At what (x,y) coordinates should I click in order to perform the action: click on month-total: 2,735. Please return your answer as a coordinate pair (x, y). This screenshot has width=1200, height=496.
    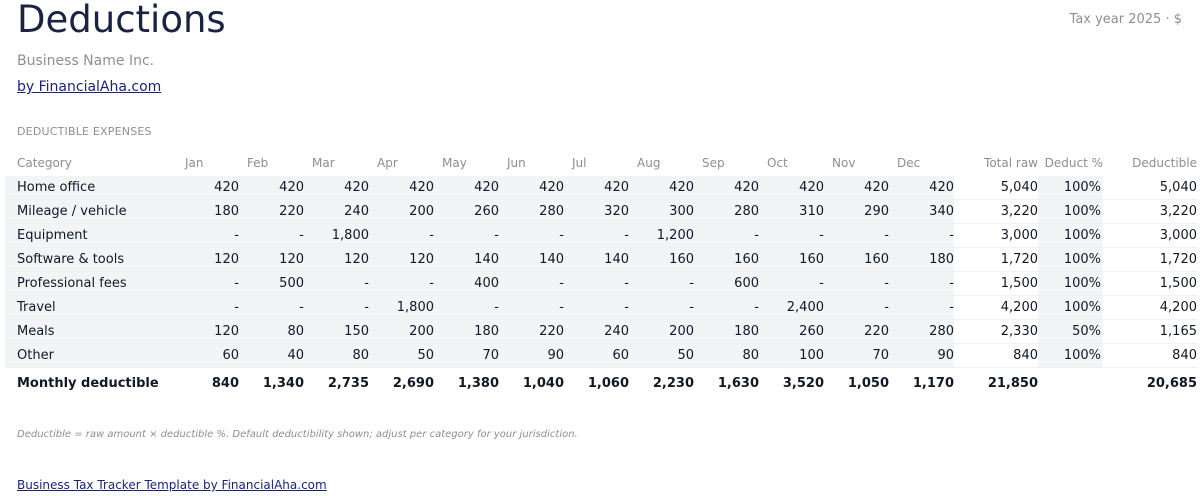
    Looking at the image, I should click on (336, 382).